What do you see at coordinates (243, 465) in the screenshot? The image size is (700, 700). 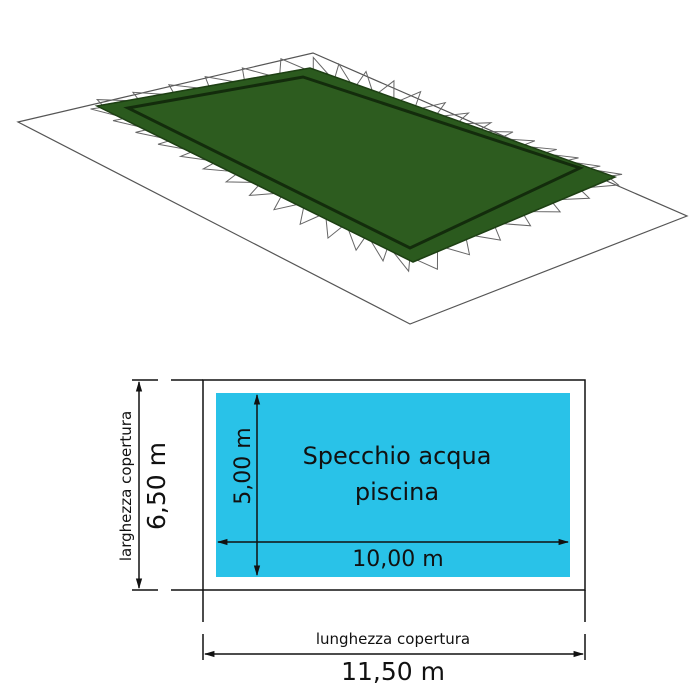 I see `water-width-value: 5,00 m` at bounding box center [243, 465].